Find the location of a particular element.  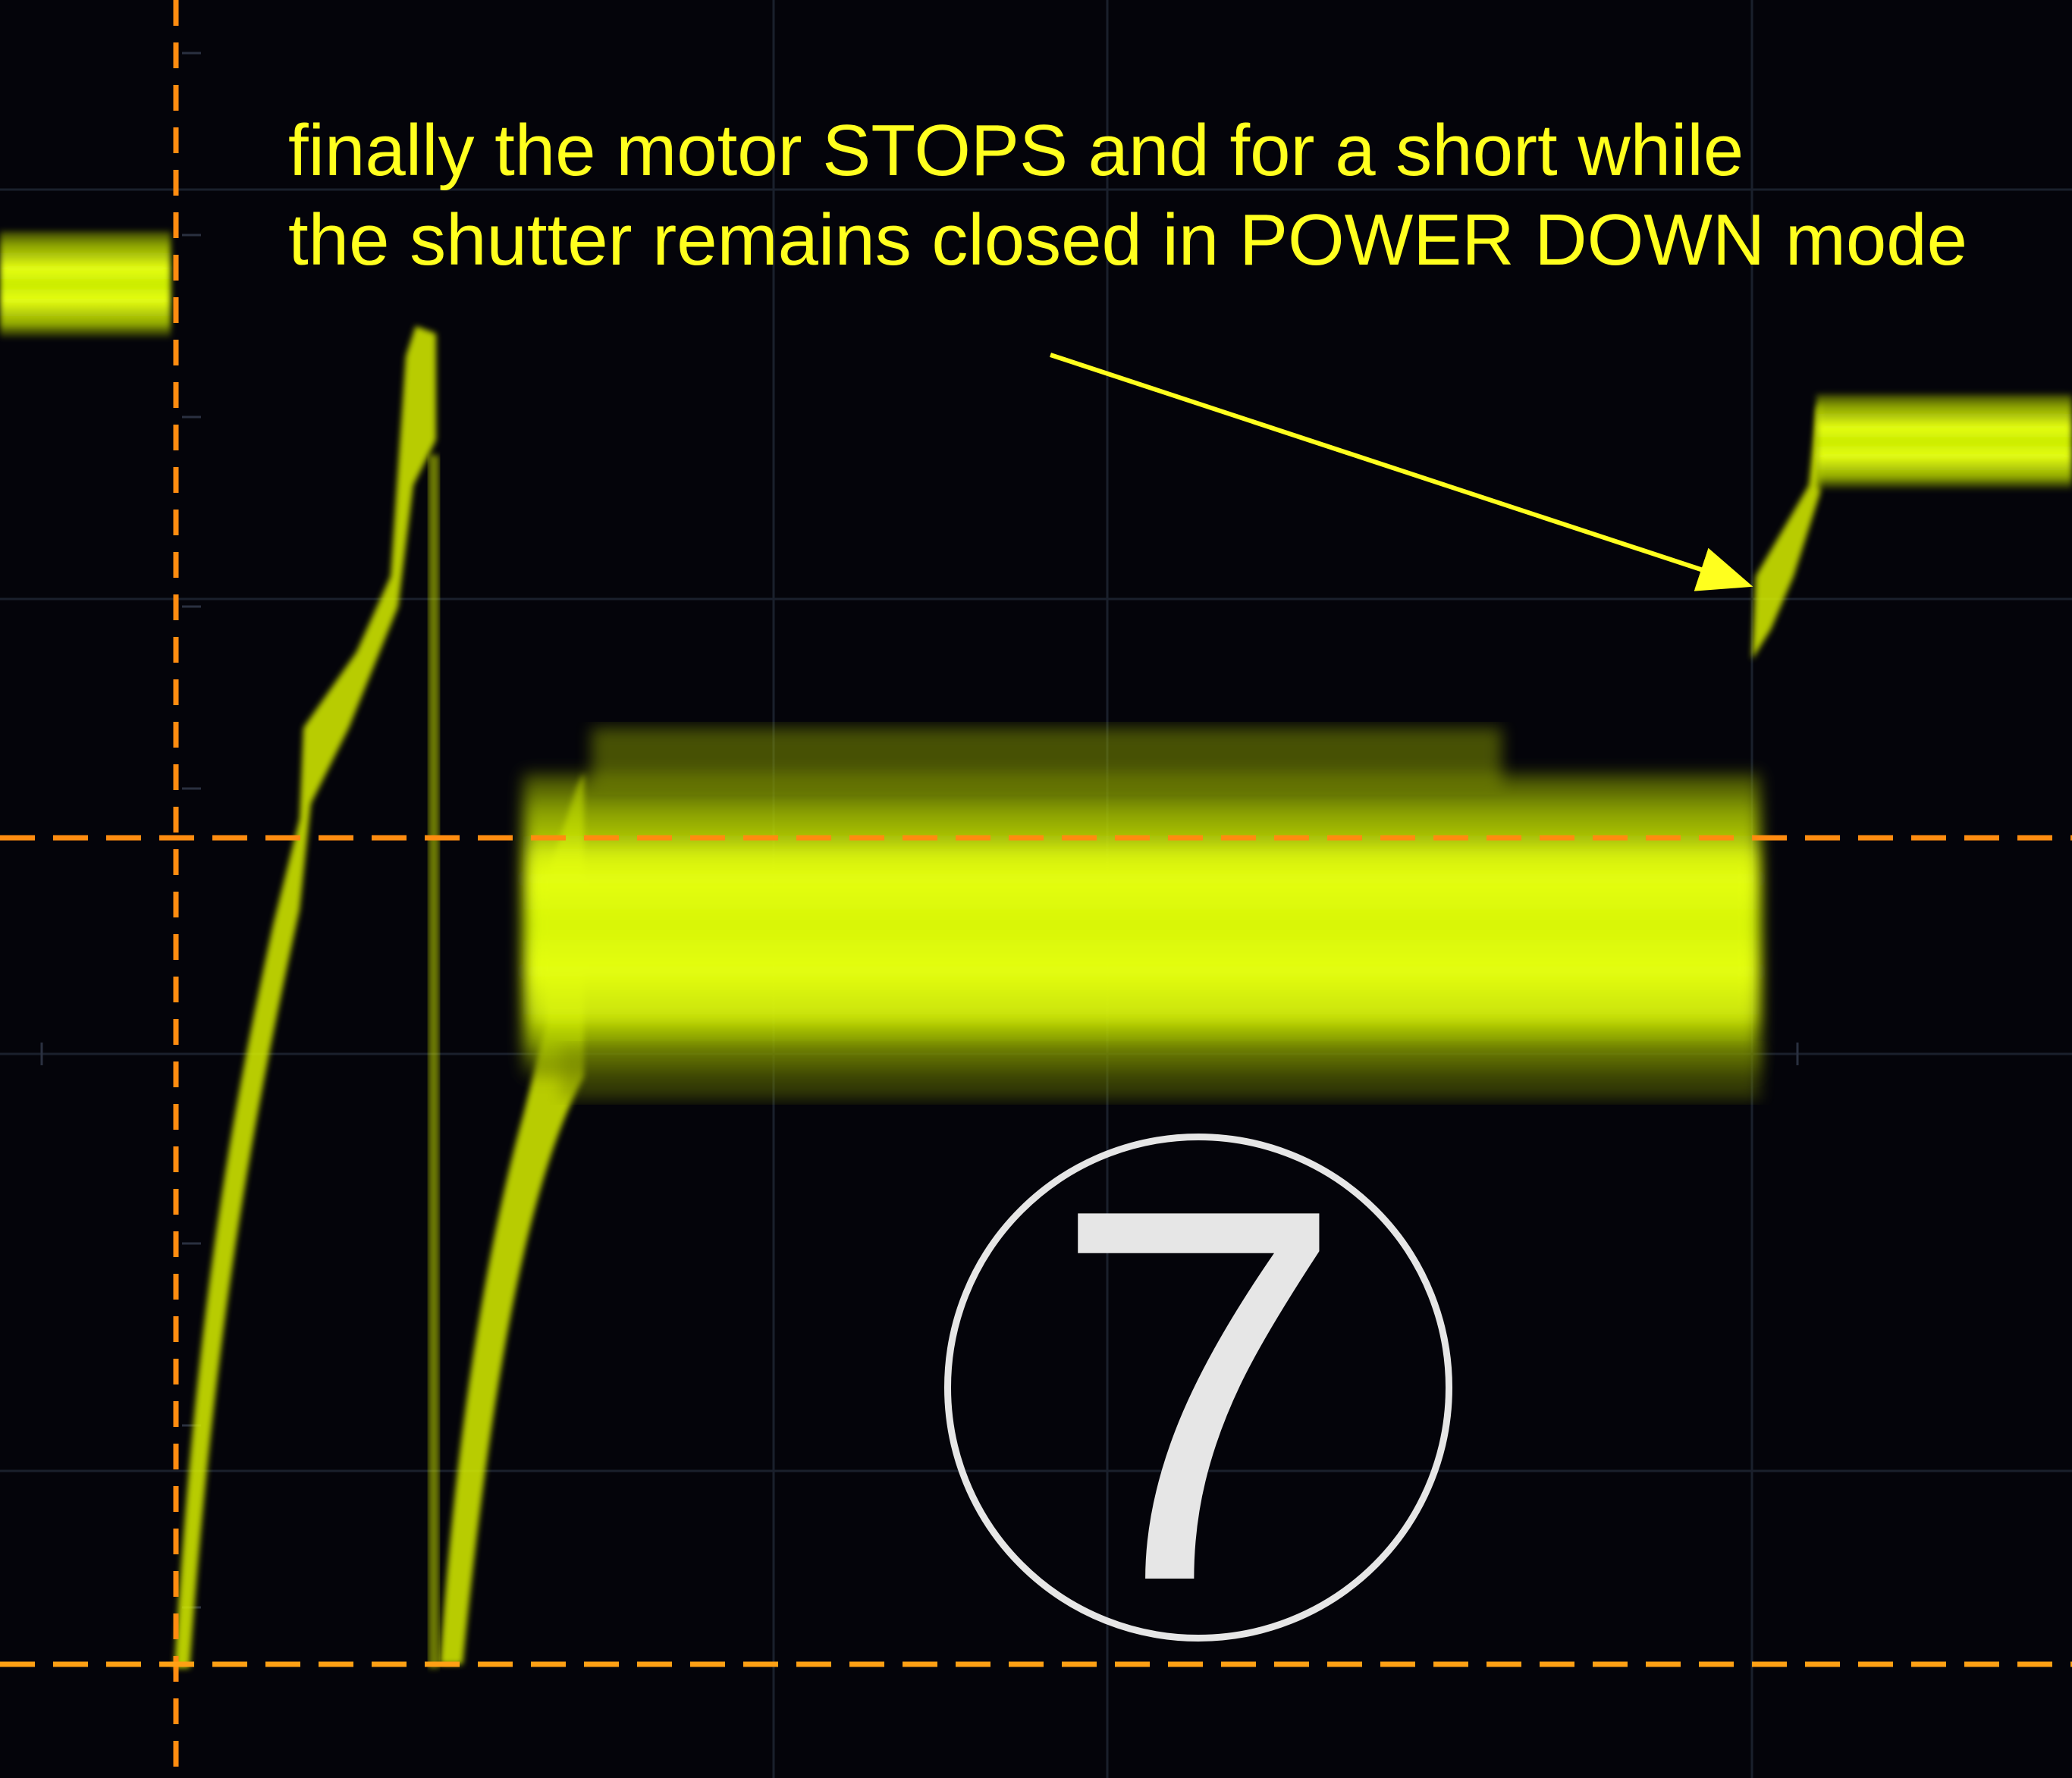

circled-number-icon: 7 is located at coordinates (1198, 1395).